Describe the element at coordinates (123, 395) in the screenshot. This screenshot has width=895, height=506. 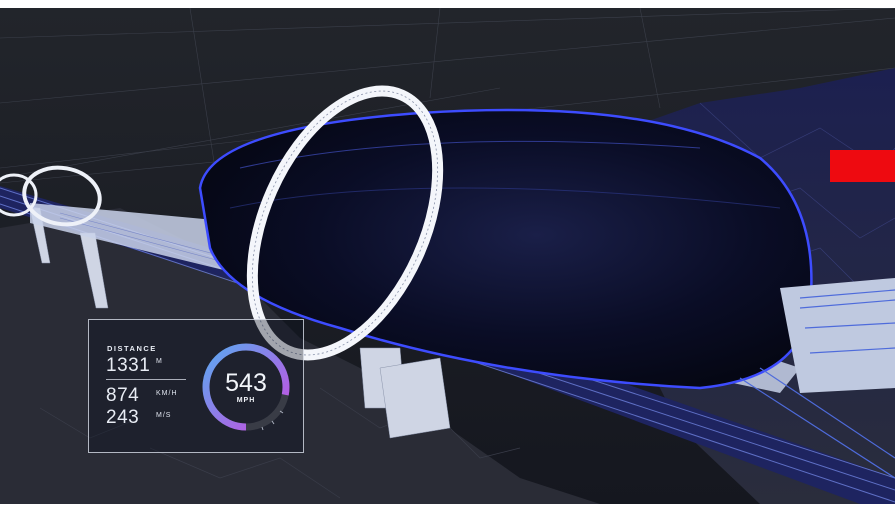
I see `speed-kmh-value: 874` at that location.